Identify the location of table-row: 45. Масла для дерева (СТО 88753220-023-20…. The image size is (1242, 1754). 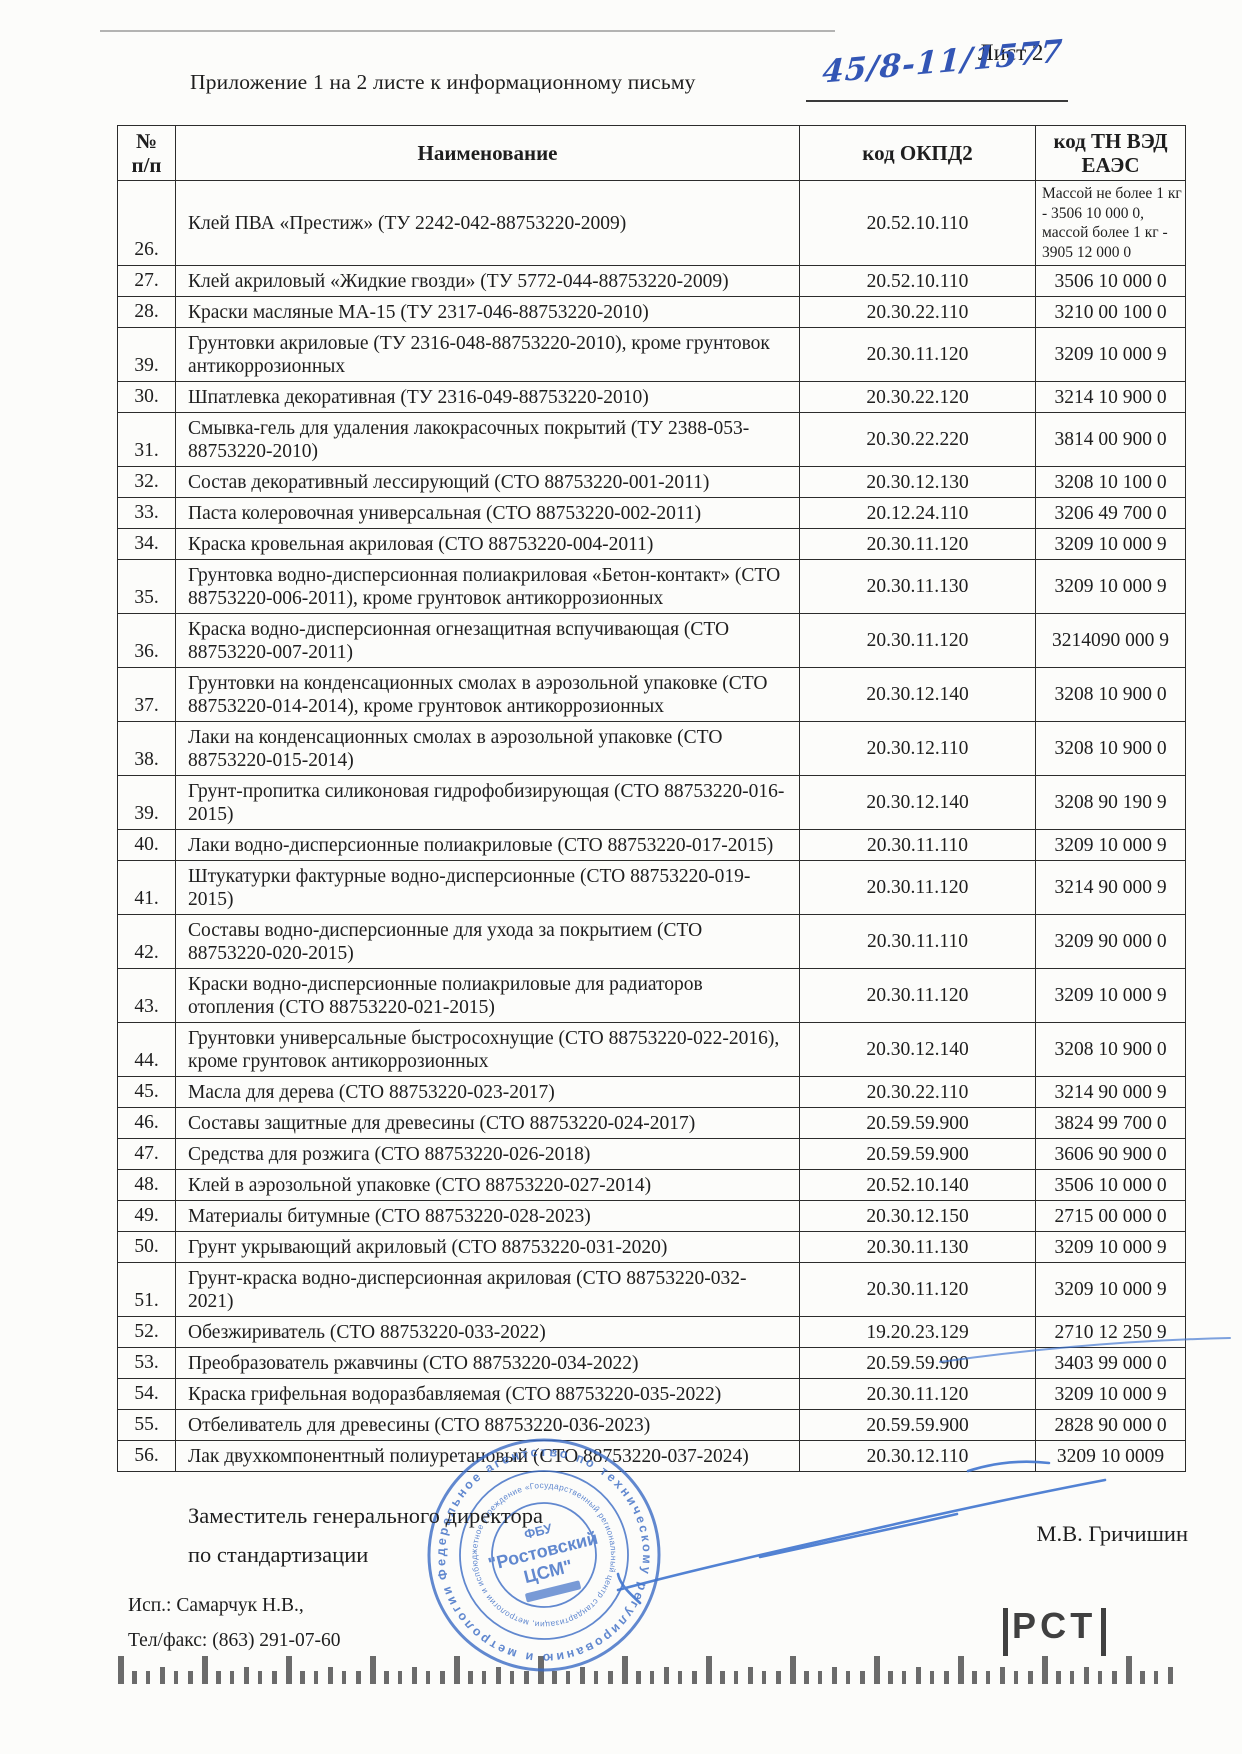
(651, 1092).